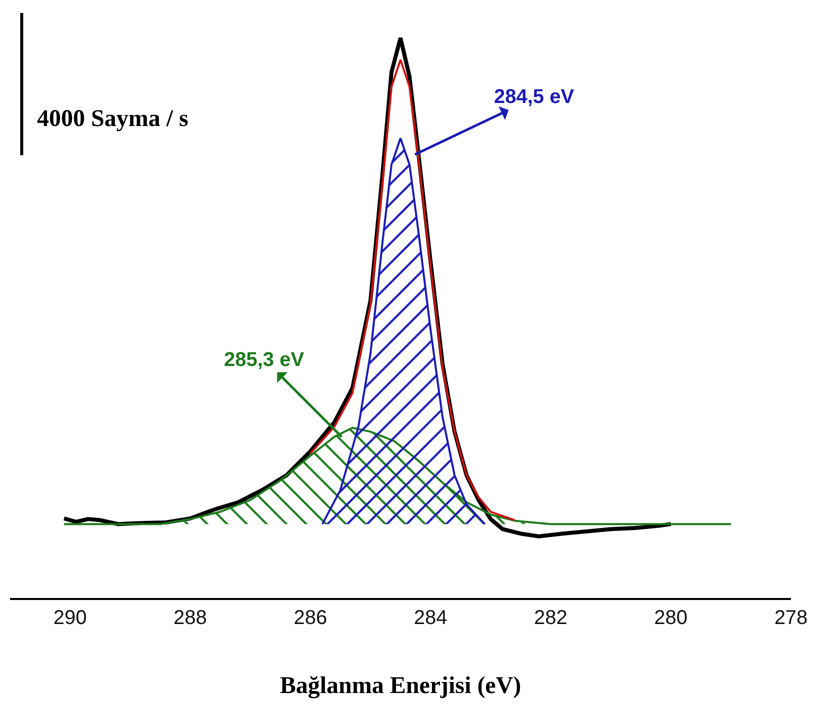 The width and height of the screenshot is (818, 705). What do you see at coordinates (431, 618) in the screenshot?
I see `x-tick-label: 284` at bounding box center [431, 618].